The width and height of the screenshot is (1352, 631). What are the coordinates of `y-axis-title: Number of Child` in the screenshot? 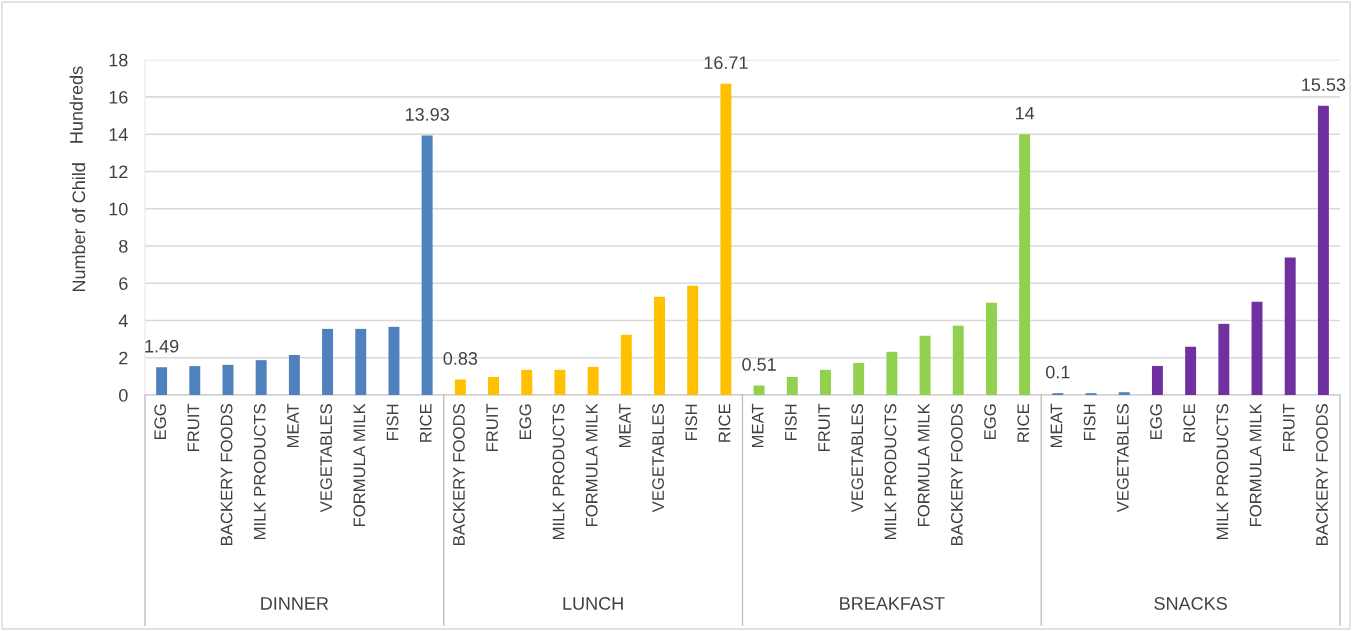 It's located at (78, 227).